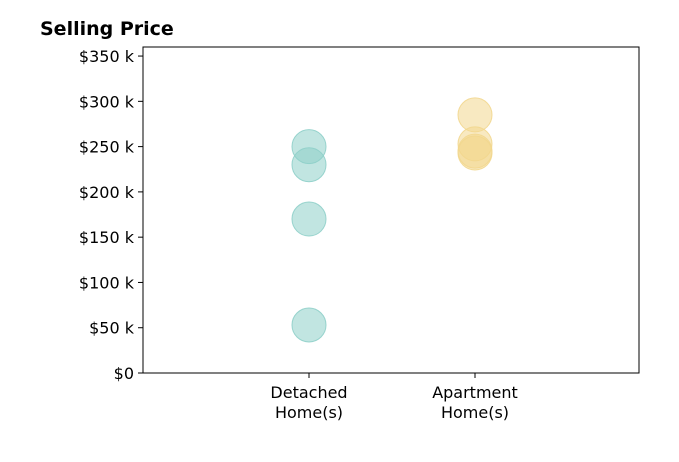  Describe the element at coordinates (112, 328) in the screenshot. I see `y-tick-label: $50 k` at that location.